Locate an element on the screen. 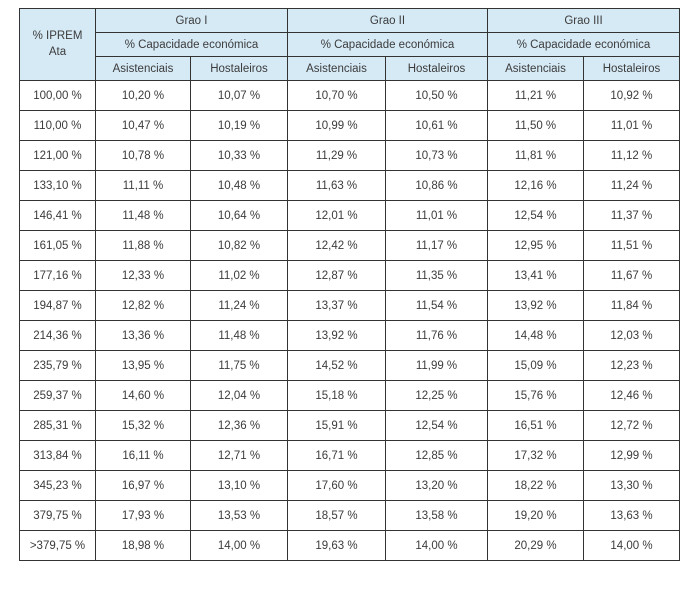 The height and width of the screenshot is (600, 697). value-cell: 20,29 % is located at coordinates (535, 545).